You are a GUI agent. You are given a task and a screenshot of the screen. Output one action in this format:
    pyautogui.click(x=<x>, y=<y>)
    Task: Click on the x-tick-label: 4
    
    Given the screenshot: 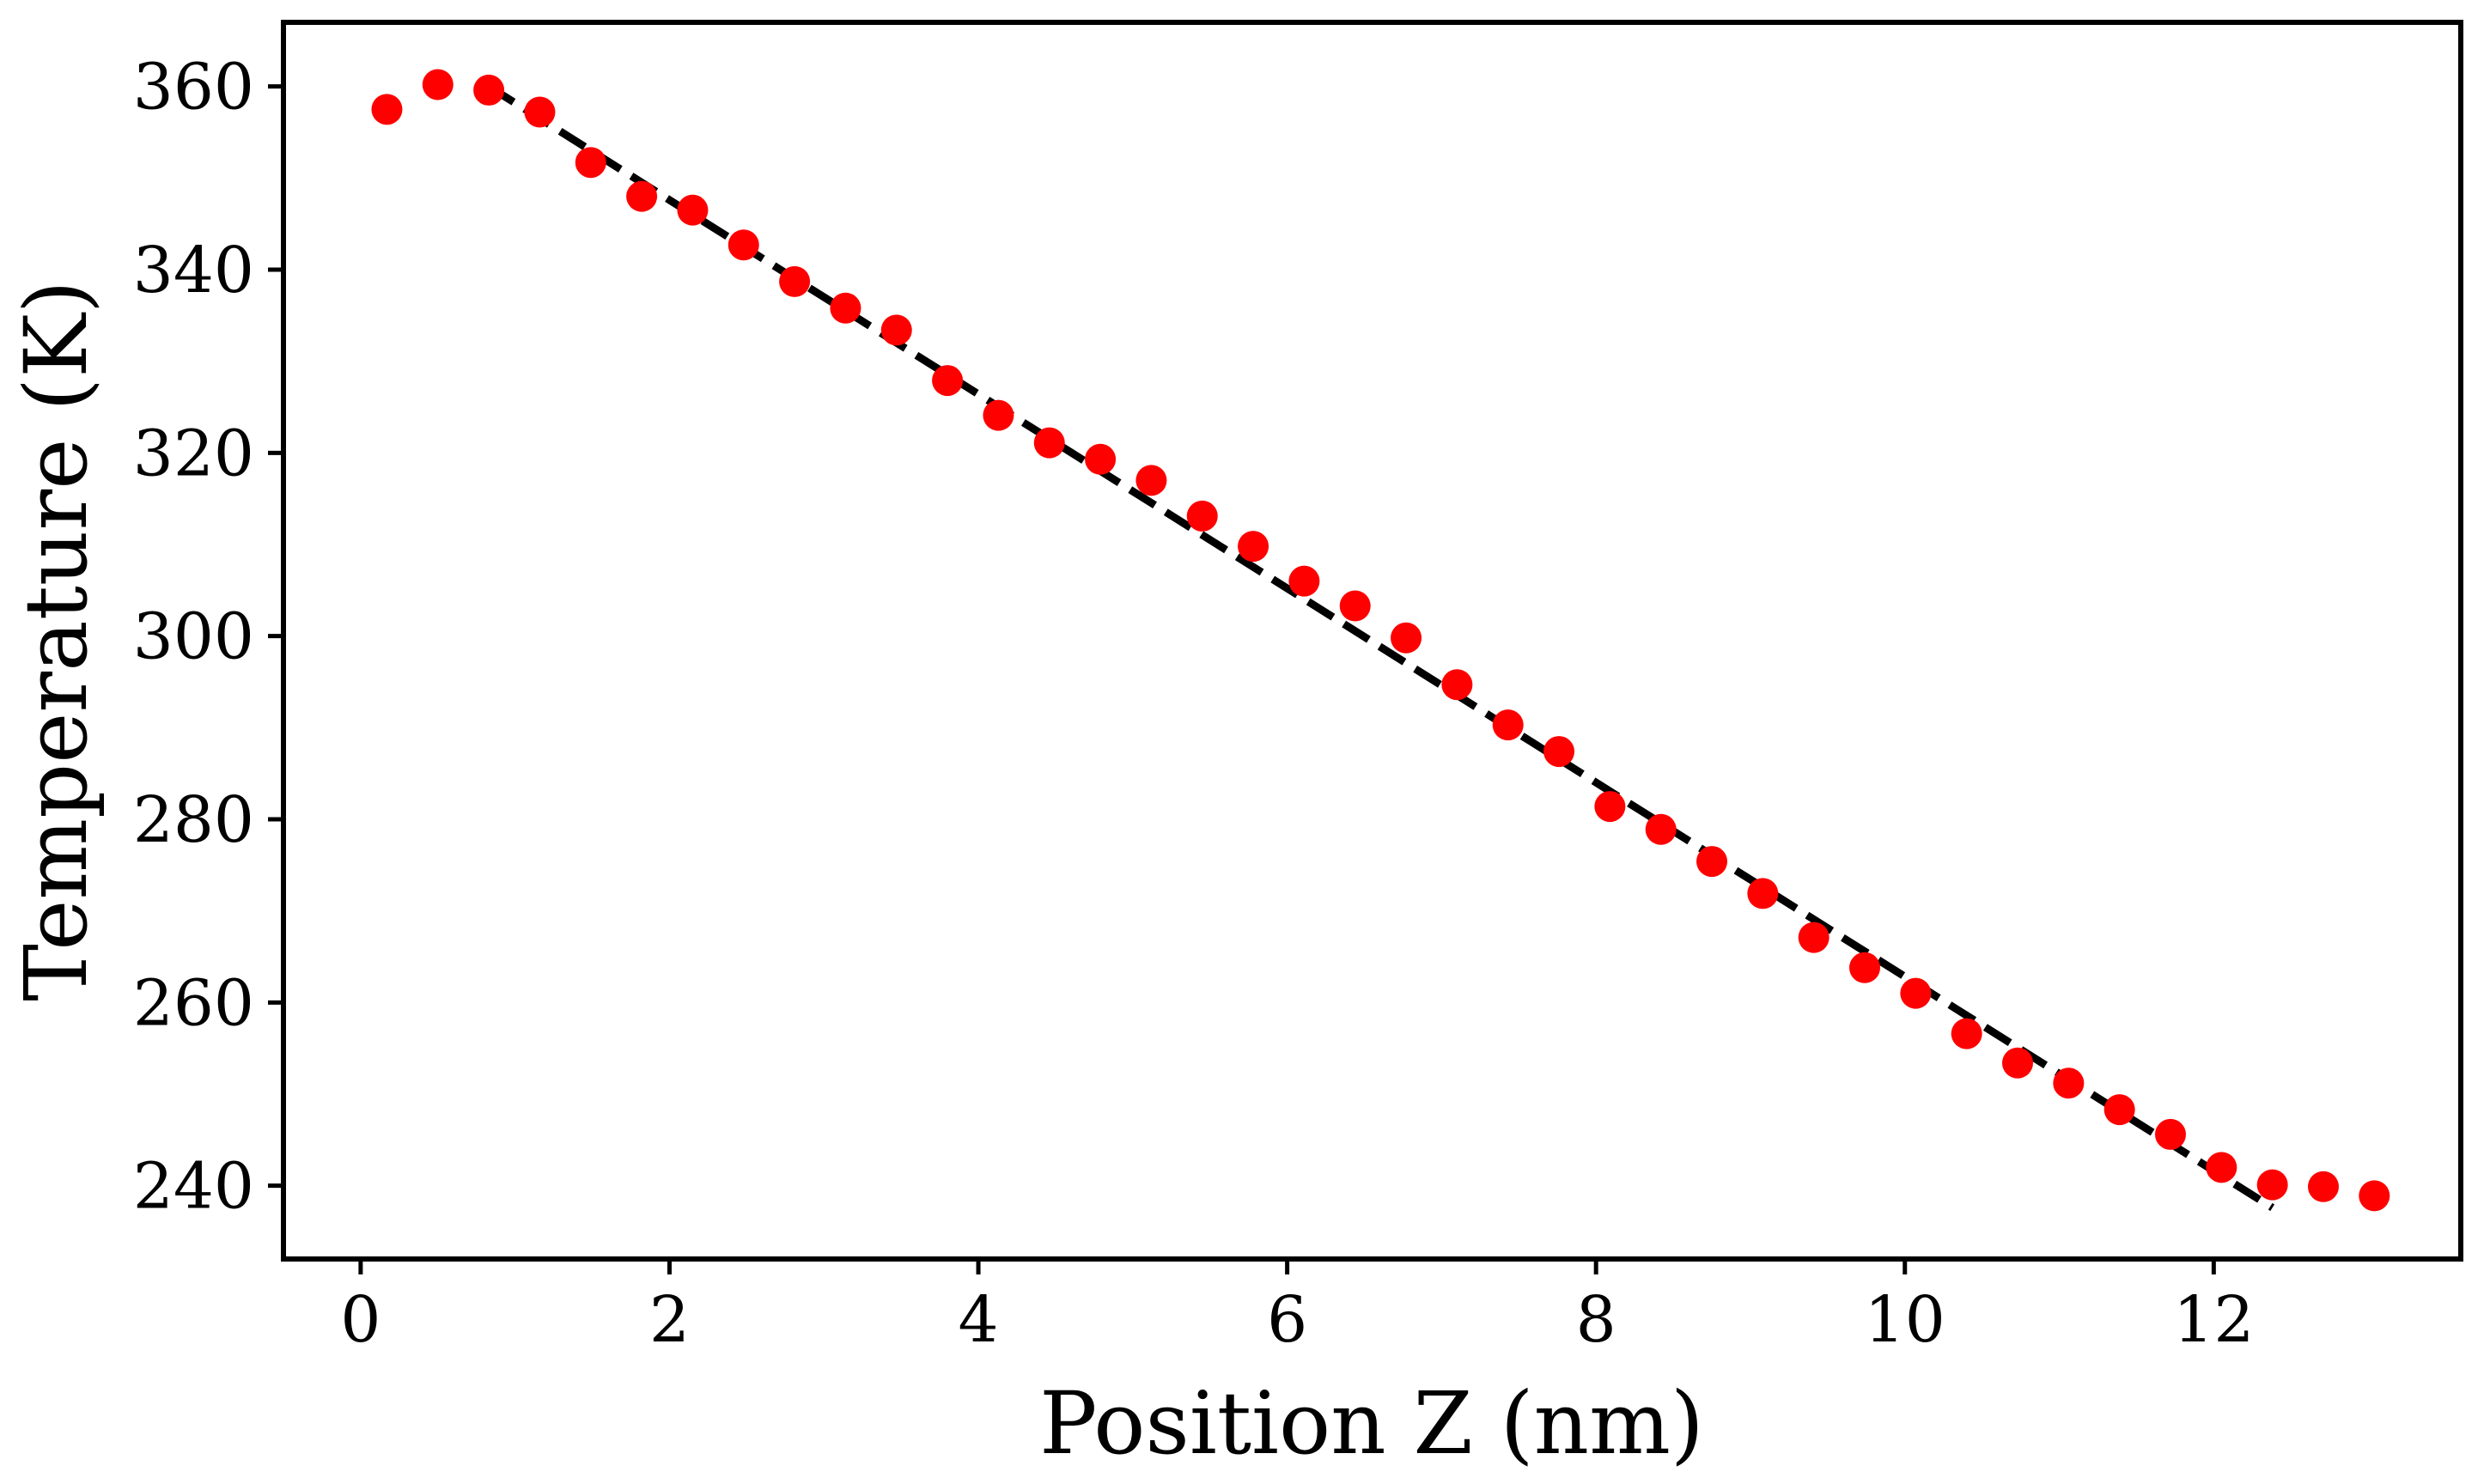 What is the action you would take?
    pyautogui.click(x=978, y=1320)
    